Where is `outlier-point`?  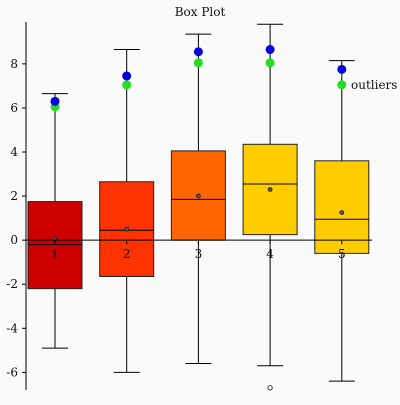 outlier-point is located at coordinates (270, 388).